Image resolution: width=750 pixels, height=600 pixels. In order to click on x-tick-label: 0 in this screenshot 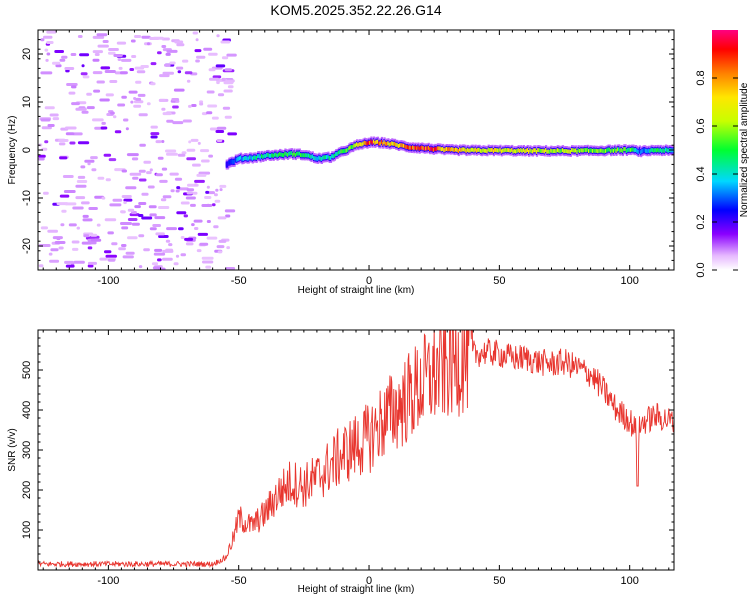, I will do `click(369, 281)`.